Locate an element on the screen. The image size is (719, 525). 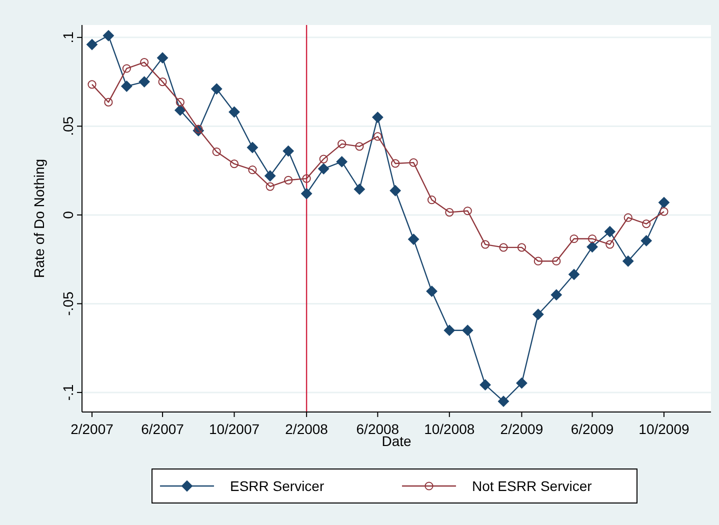
y-tick-label: 0 is located at coordinates (68, 214).